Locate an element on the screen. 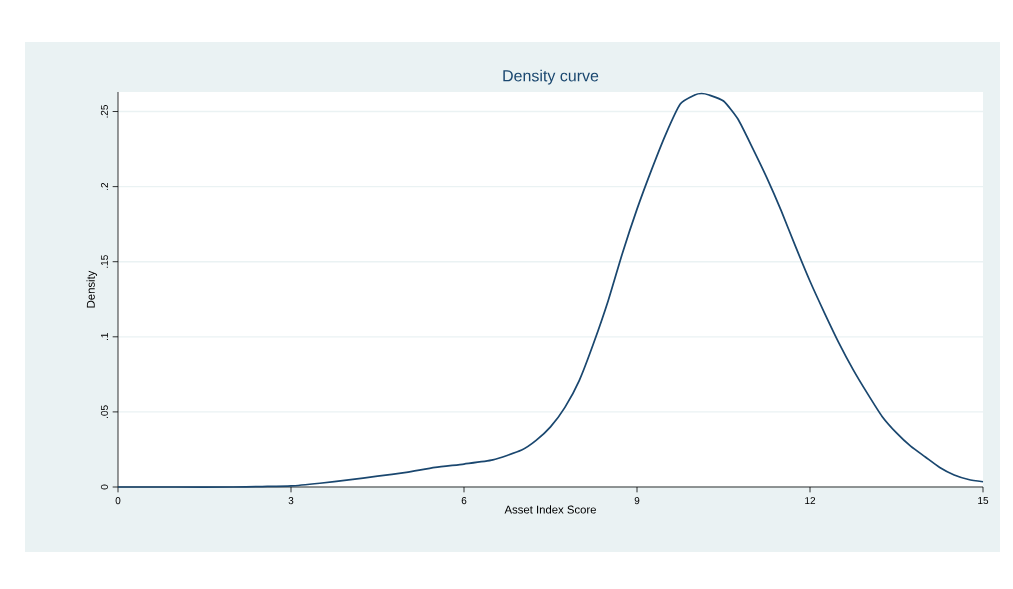  x-tick-label: 0 is located at coordinates (118, 501).